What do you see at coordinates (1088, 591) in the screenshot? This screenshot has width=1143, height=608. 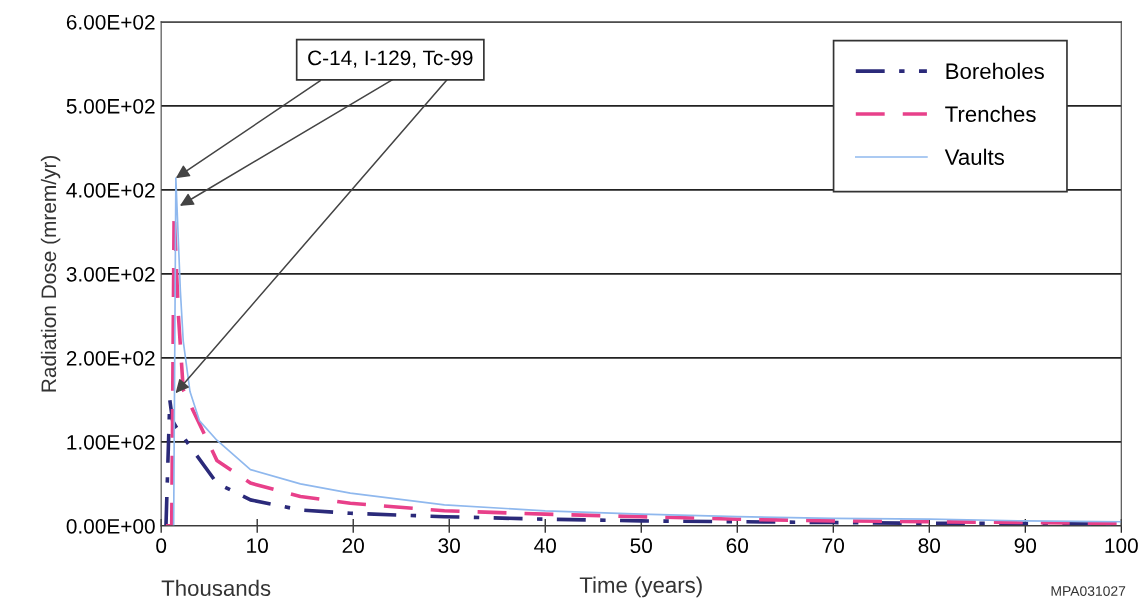 I see `text: MPA031027` at bounding box center [1088, 591].